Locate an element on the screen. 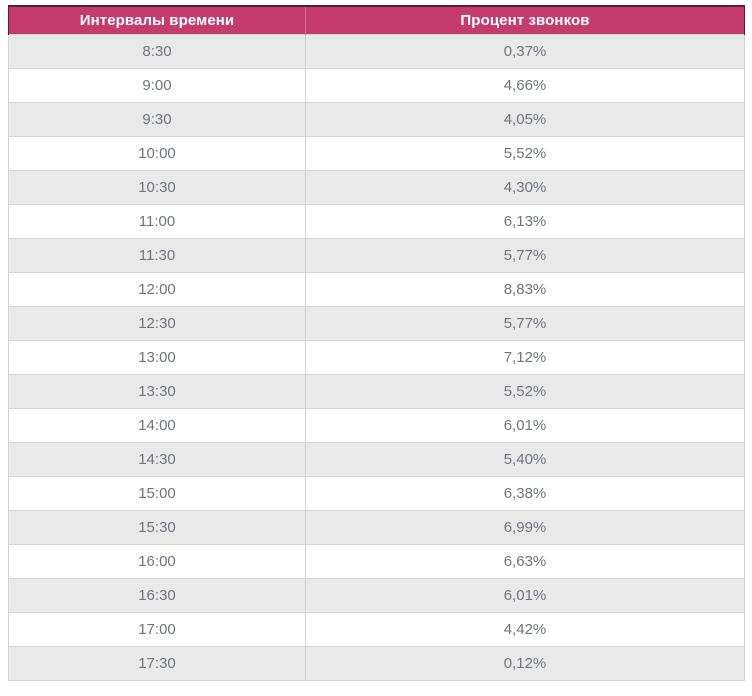 The image size is (752, 696). call-percent-cell: 4,42% is located at coordinates (525, 629).